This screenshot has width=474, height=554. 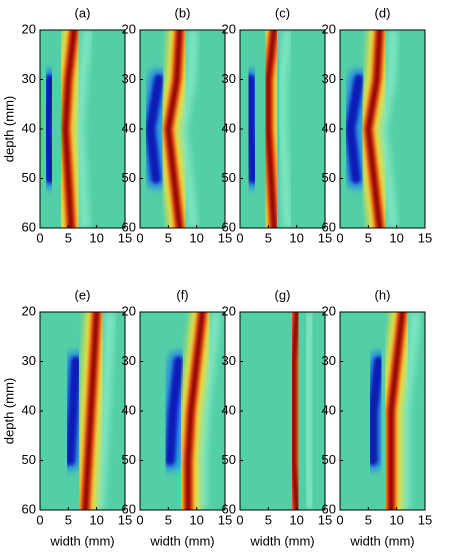 What do you see at coordinates (282, 12) in the screenshot?
I see `panel-title: (c)` at bounding box center [282, 12].